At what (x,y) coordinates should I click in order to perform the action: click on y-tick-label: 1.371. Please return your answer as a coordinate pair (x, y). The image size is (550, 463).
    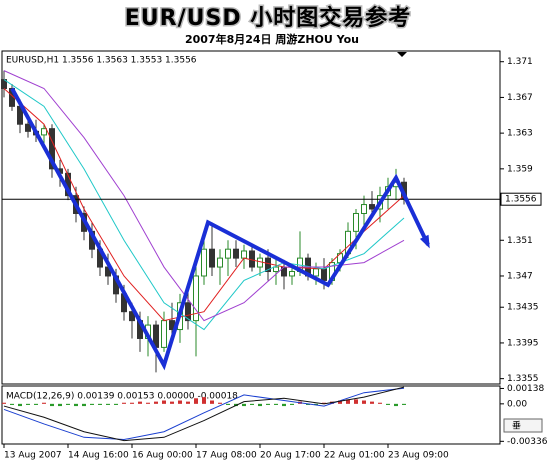
    Looking at the image, I should click on (520, 62).